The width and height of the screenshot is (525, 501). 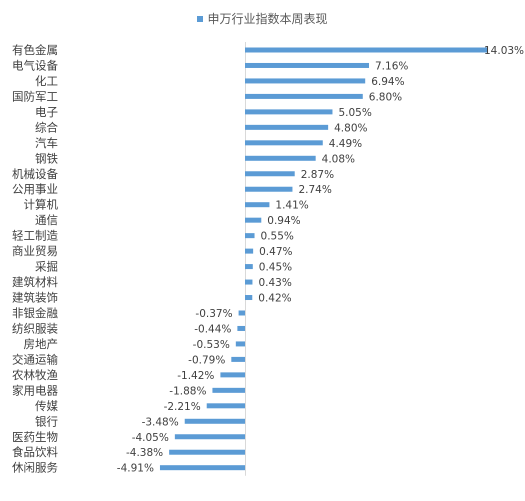 What do you see at coordinates (41, 205) in the screenshot?
I see `category-label: 计算机` at bounding box center [41, 205].